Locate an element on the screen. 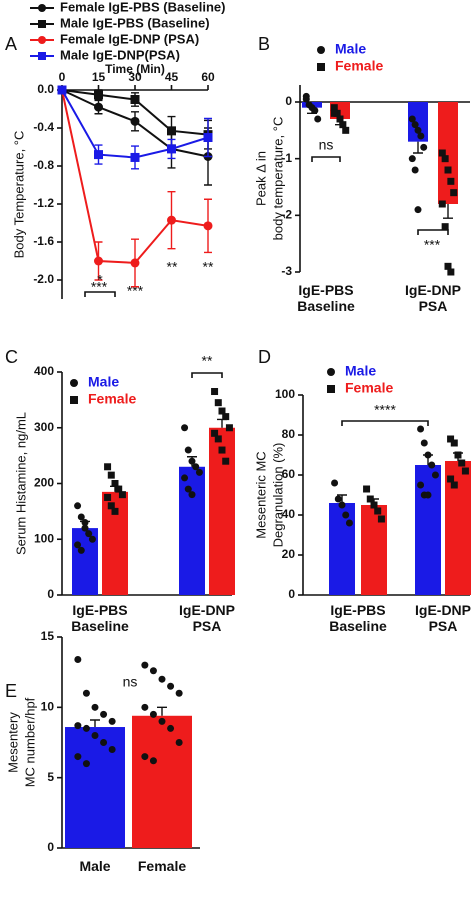 This screenshot has width=474, height=923. legend-label: Female IgE-PBS (Baseline) is located at coordinates (142, 7).